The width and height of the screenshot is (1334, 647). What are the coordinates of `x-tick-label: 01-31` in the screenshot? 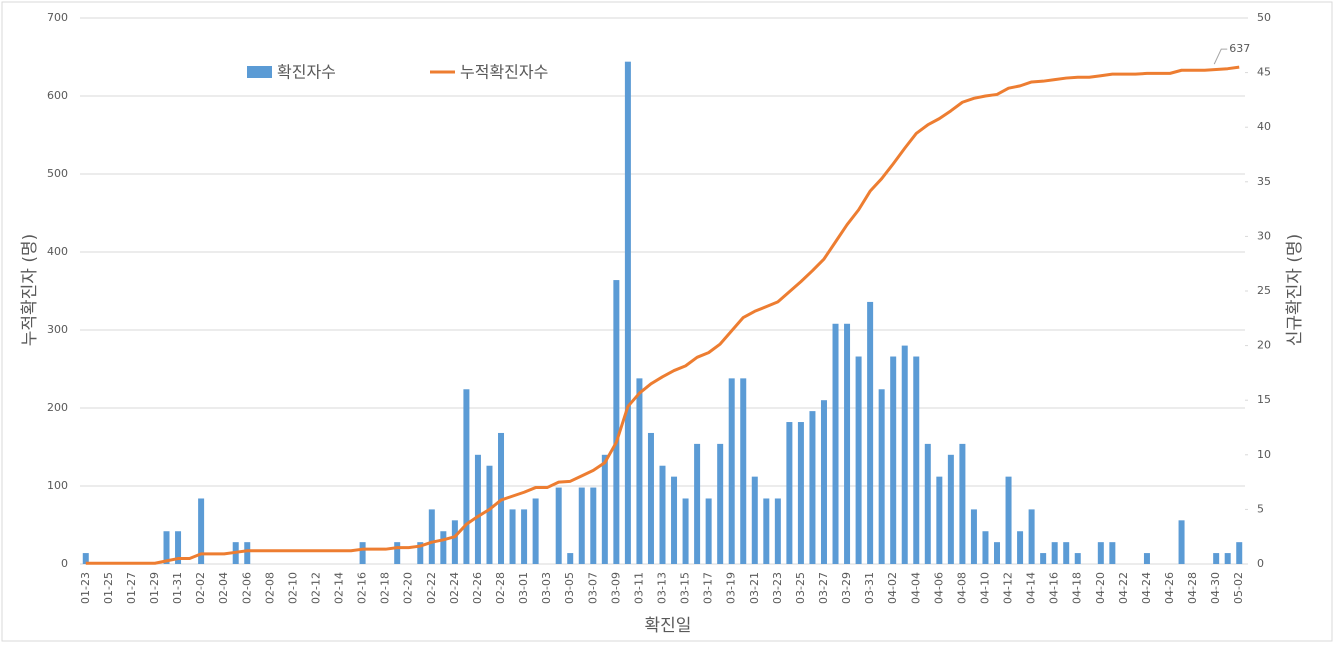 It's located at (177, 588).